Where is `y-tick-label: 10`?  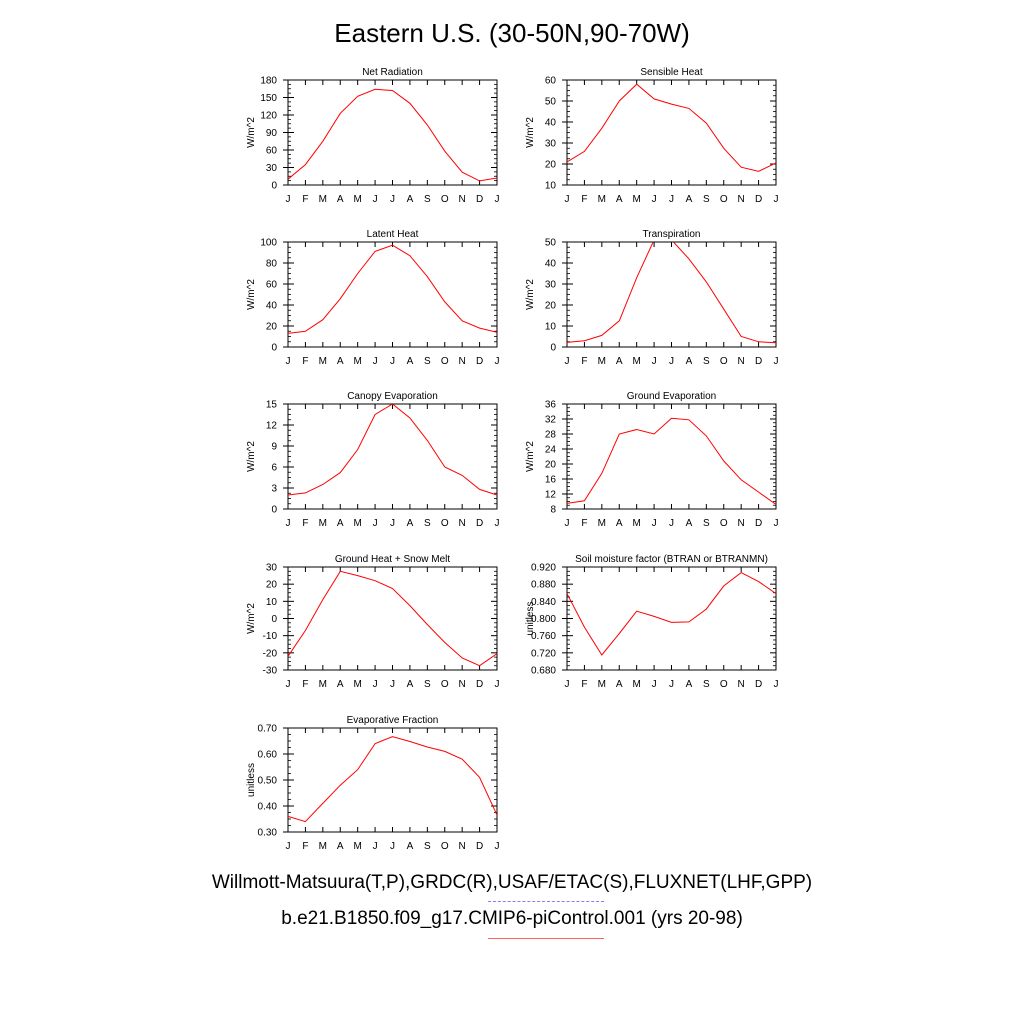
y-tick-label: 10 is located at coordinates (272, 602).